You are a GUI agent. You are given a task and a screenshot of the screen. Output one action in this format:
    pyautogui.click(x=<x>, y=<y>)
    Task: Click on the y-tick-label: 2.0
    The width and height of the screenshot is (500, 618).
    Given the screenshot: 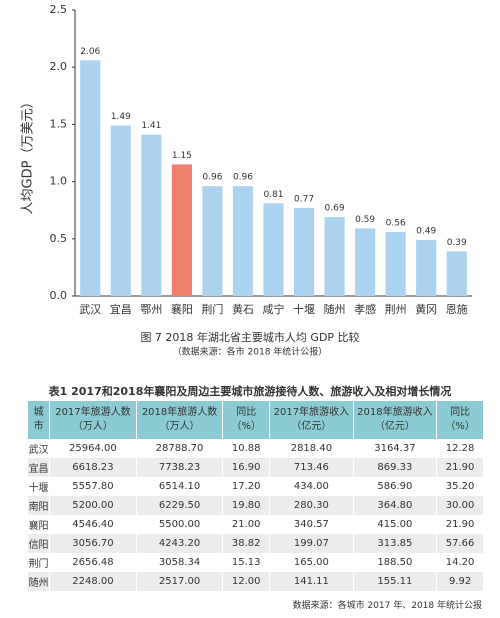 What is the action you would take?
    pyautogui.click(x=59, y=66)
    